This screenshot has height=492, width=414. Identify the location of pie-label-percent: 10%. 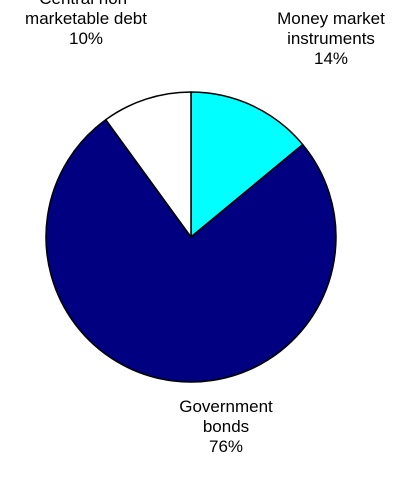
(86, 38).